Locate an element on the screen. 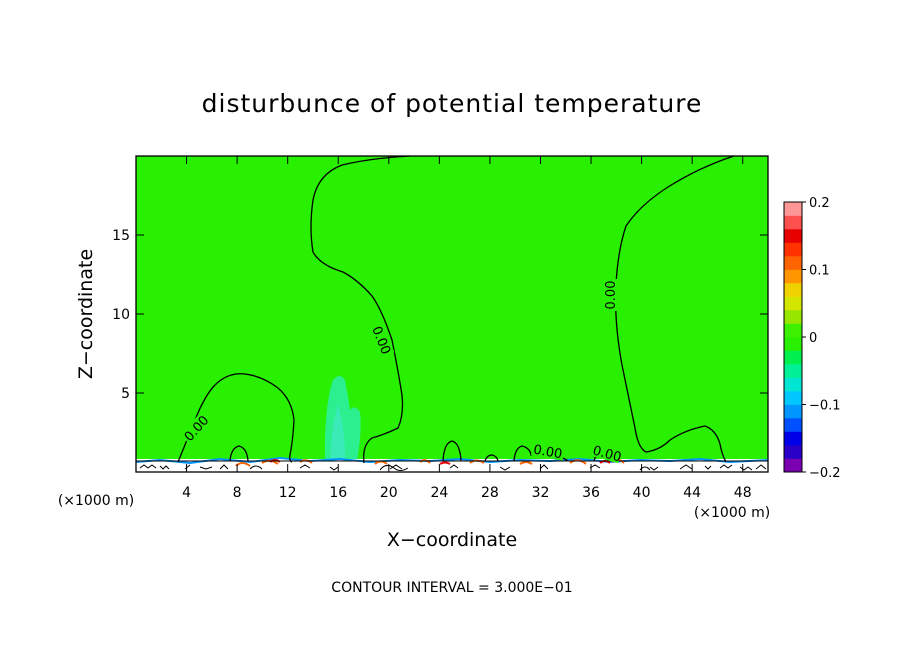 The image size is (904, 658). colorbar-tick-label: 0.2 is located at coordinates (819, 203).